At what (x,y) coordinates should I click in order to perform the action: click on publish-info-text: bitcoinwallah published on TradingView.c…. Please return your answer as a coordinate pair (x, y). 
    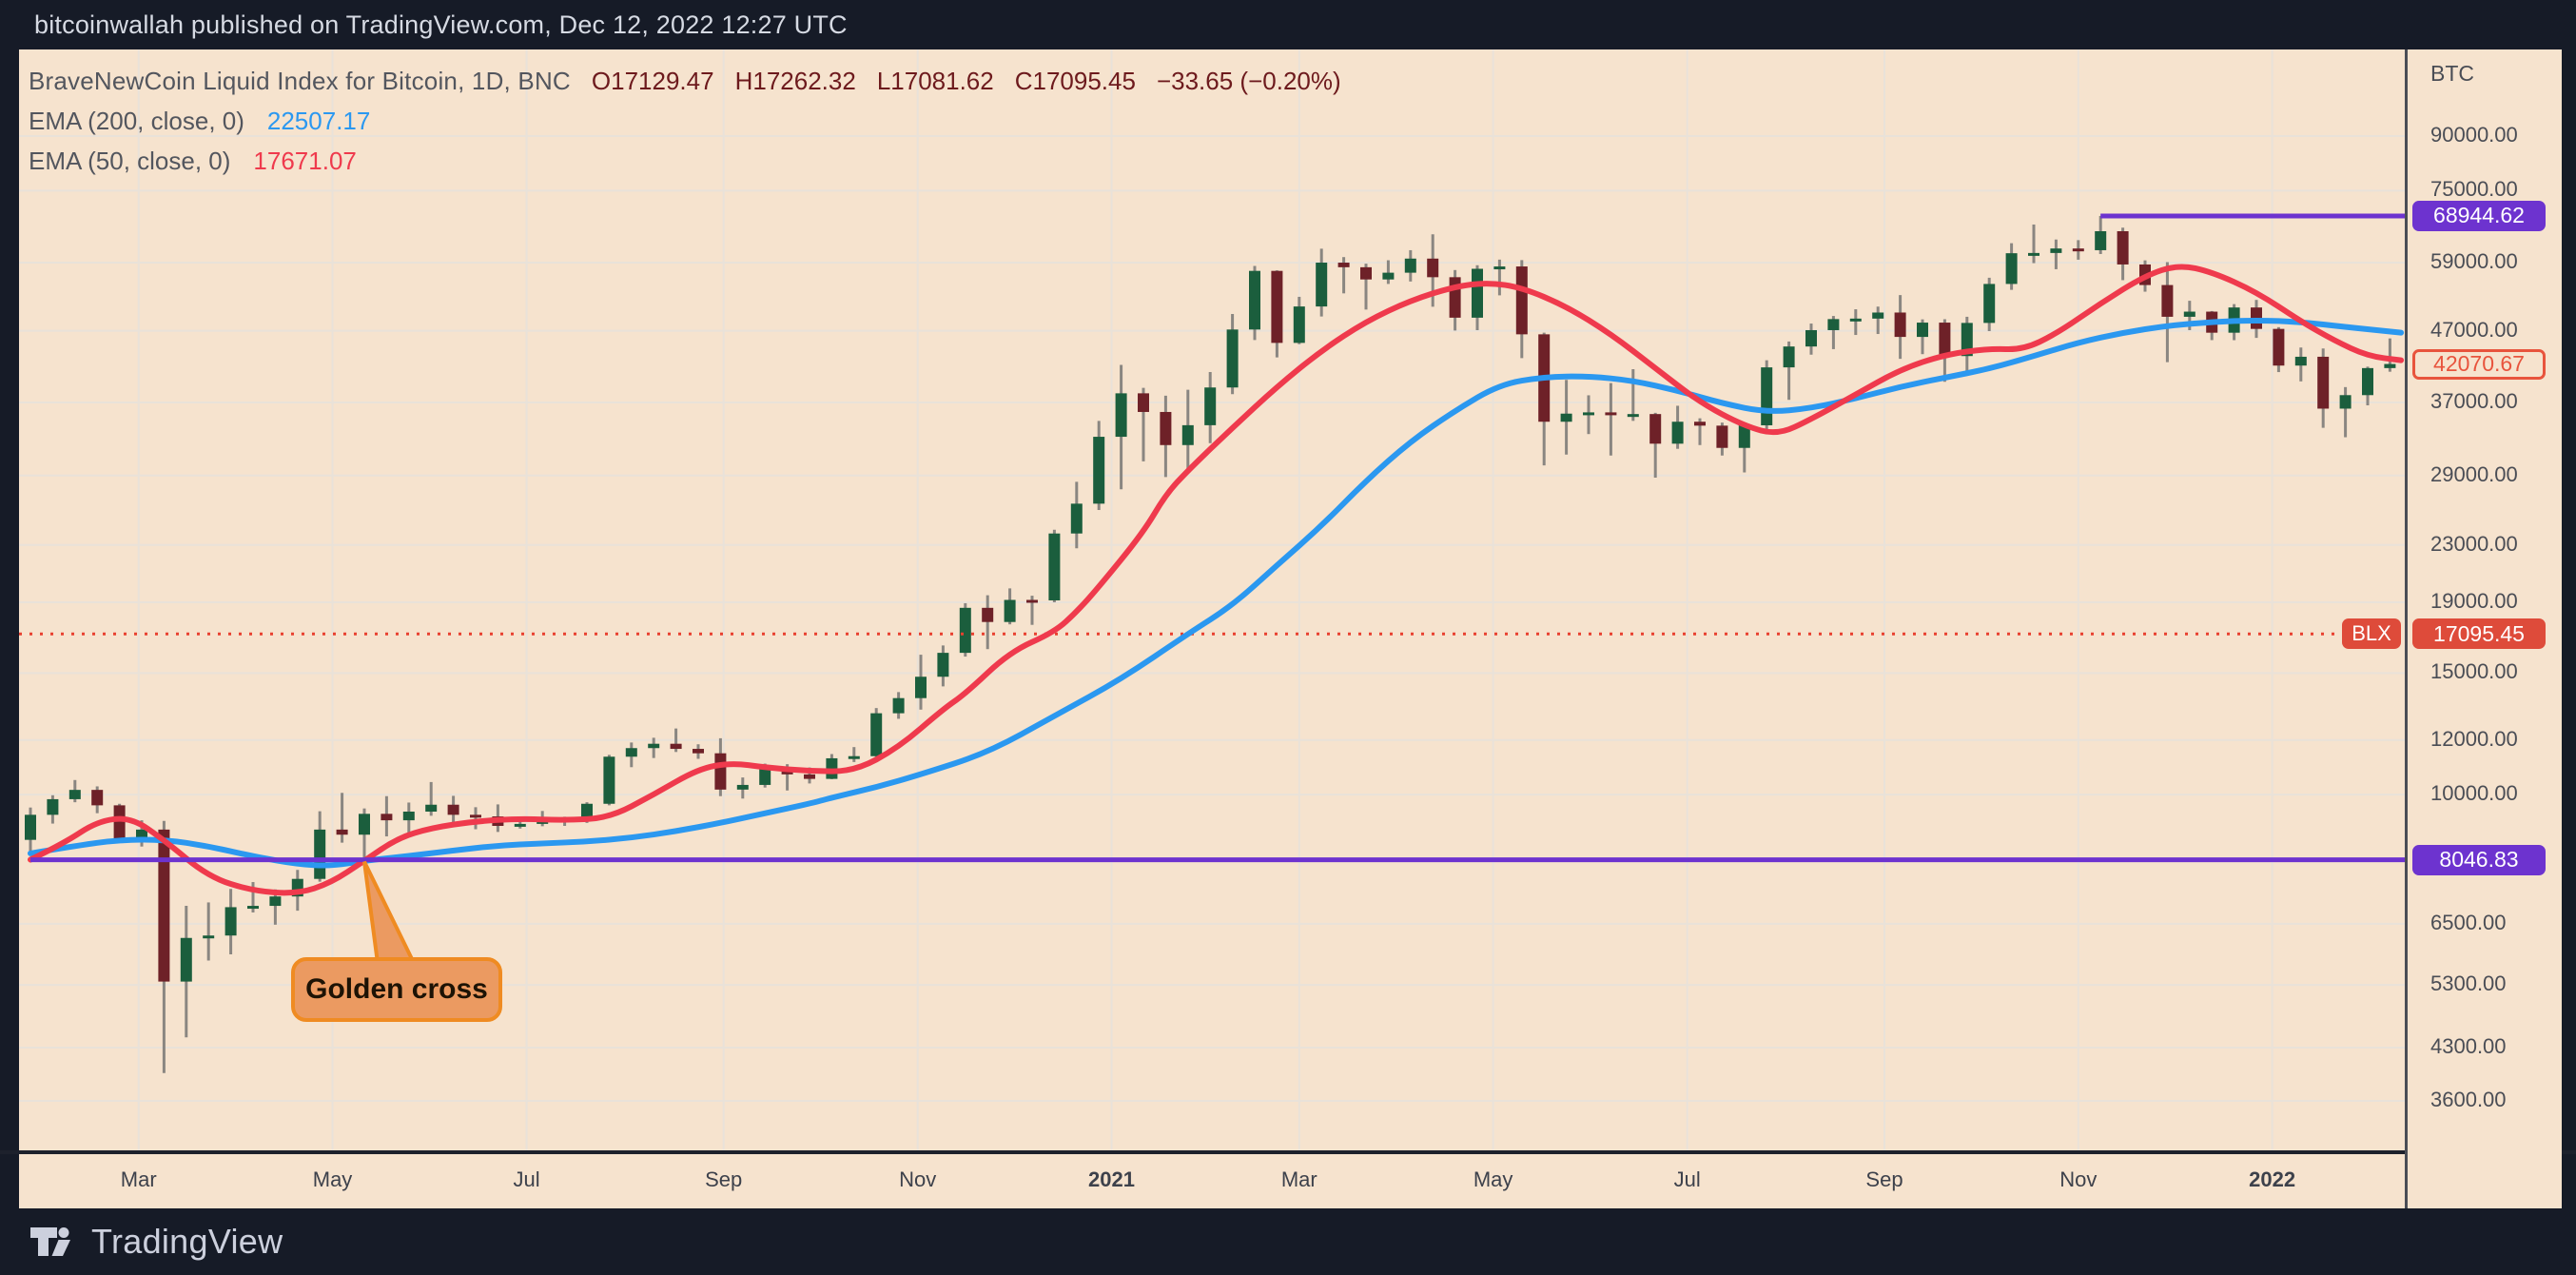
    Looking at the image, I should click on (441, 24).